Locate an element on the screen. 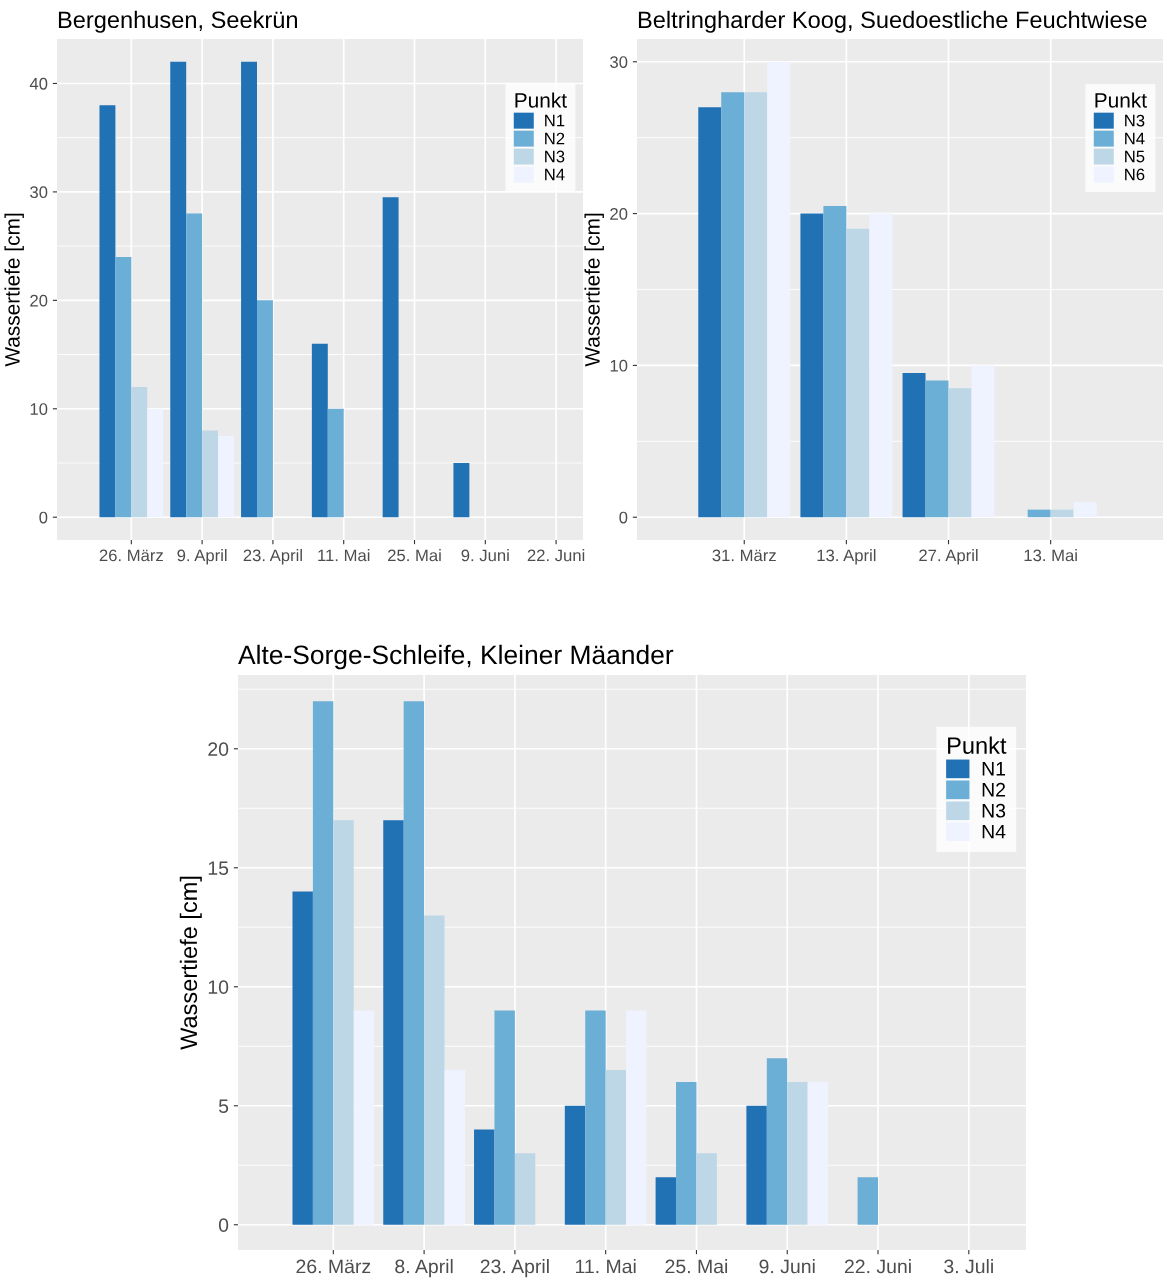 This screenshot has width=1167, height=1285. chart-title: Bergenhusen, Seekrün is located at coordinates (177, 21).